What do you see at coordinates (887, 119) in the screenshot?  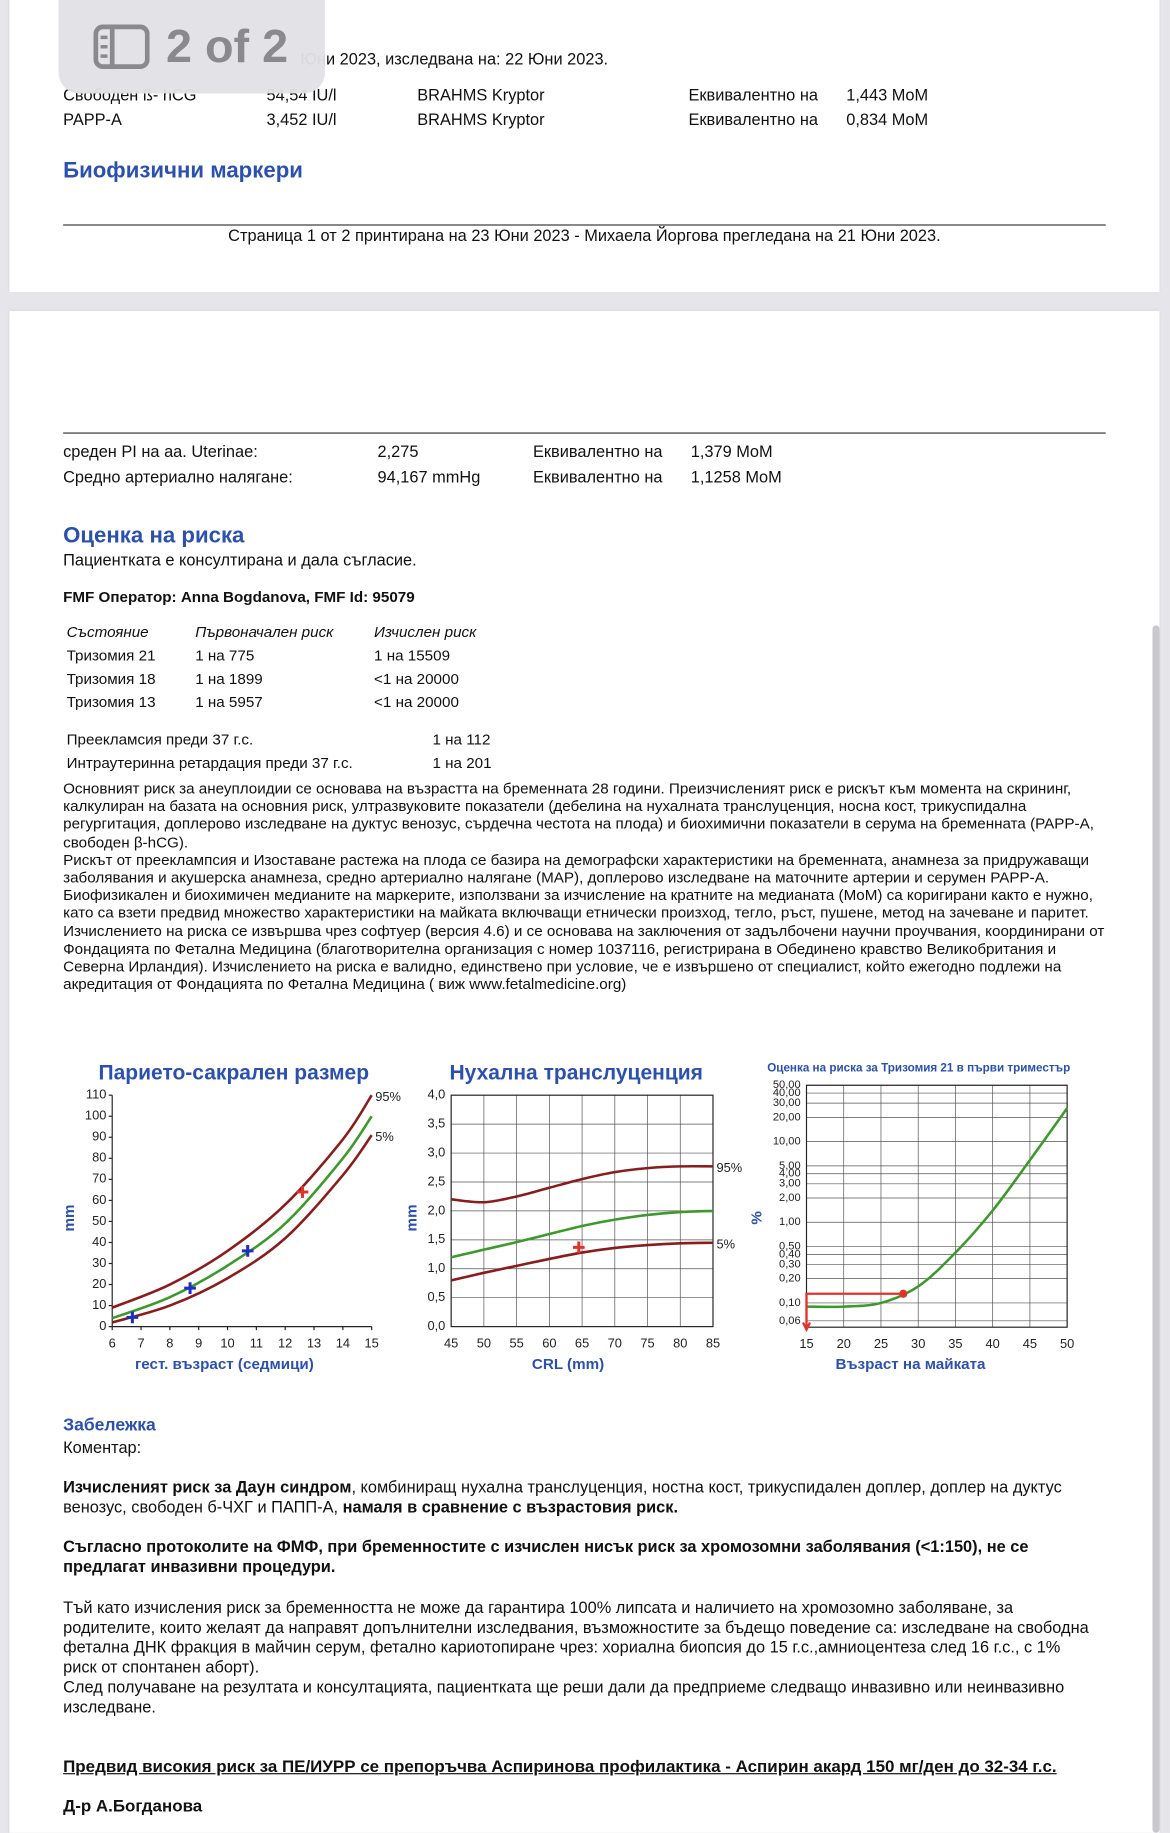 I see `cell: 0,834 MoM` at bounding box center [887, 119].